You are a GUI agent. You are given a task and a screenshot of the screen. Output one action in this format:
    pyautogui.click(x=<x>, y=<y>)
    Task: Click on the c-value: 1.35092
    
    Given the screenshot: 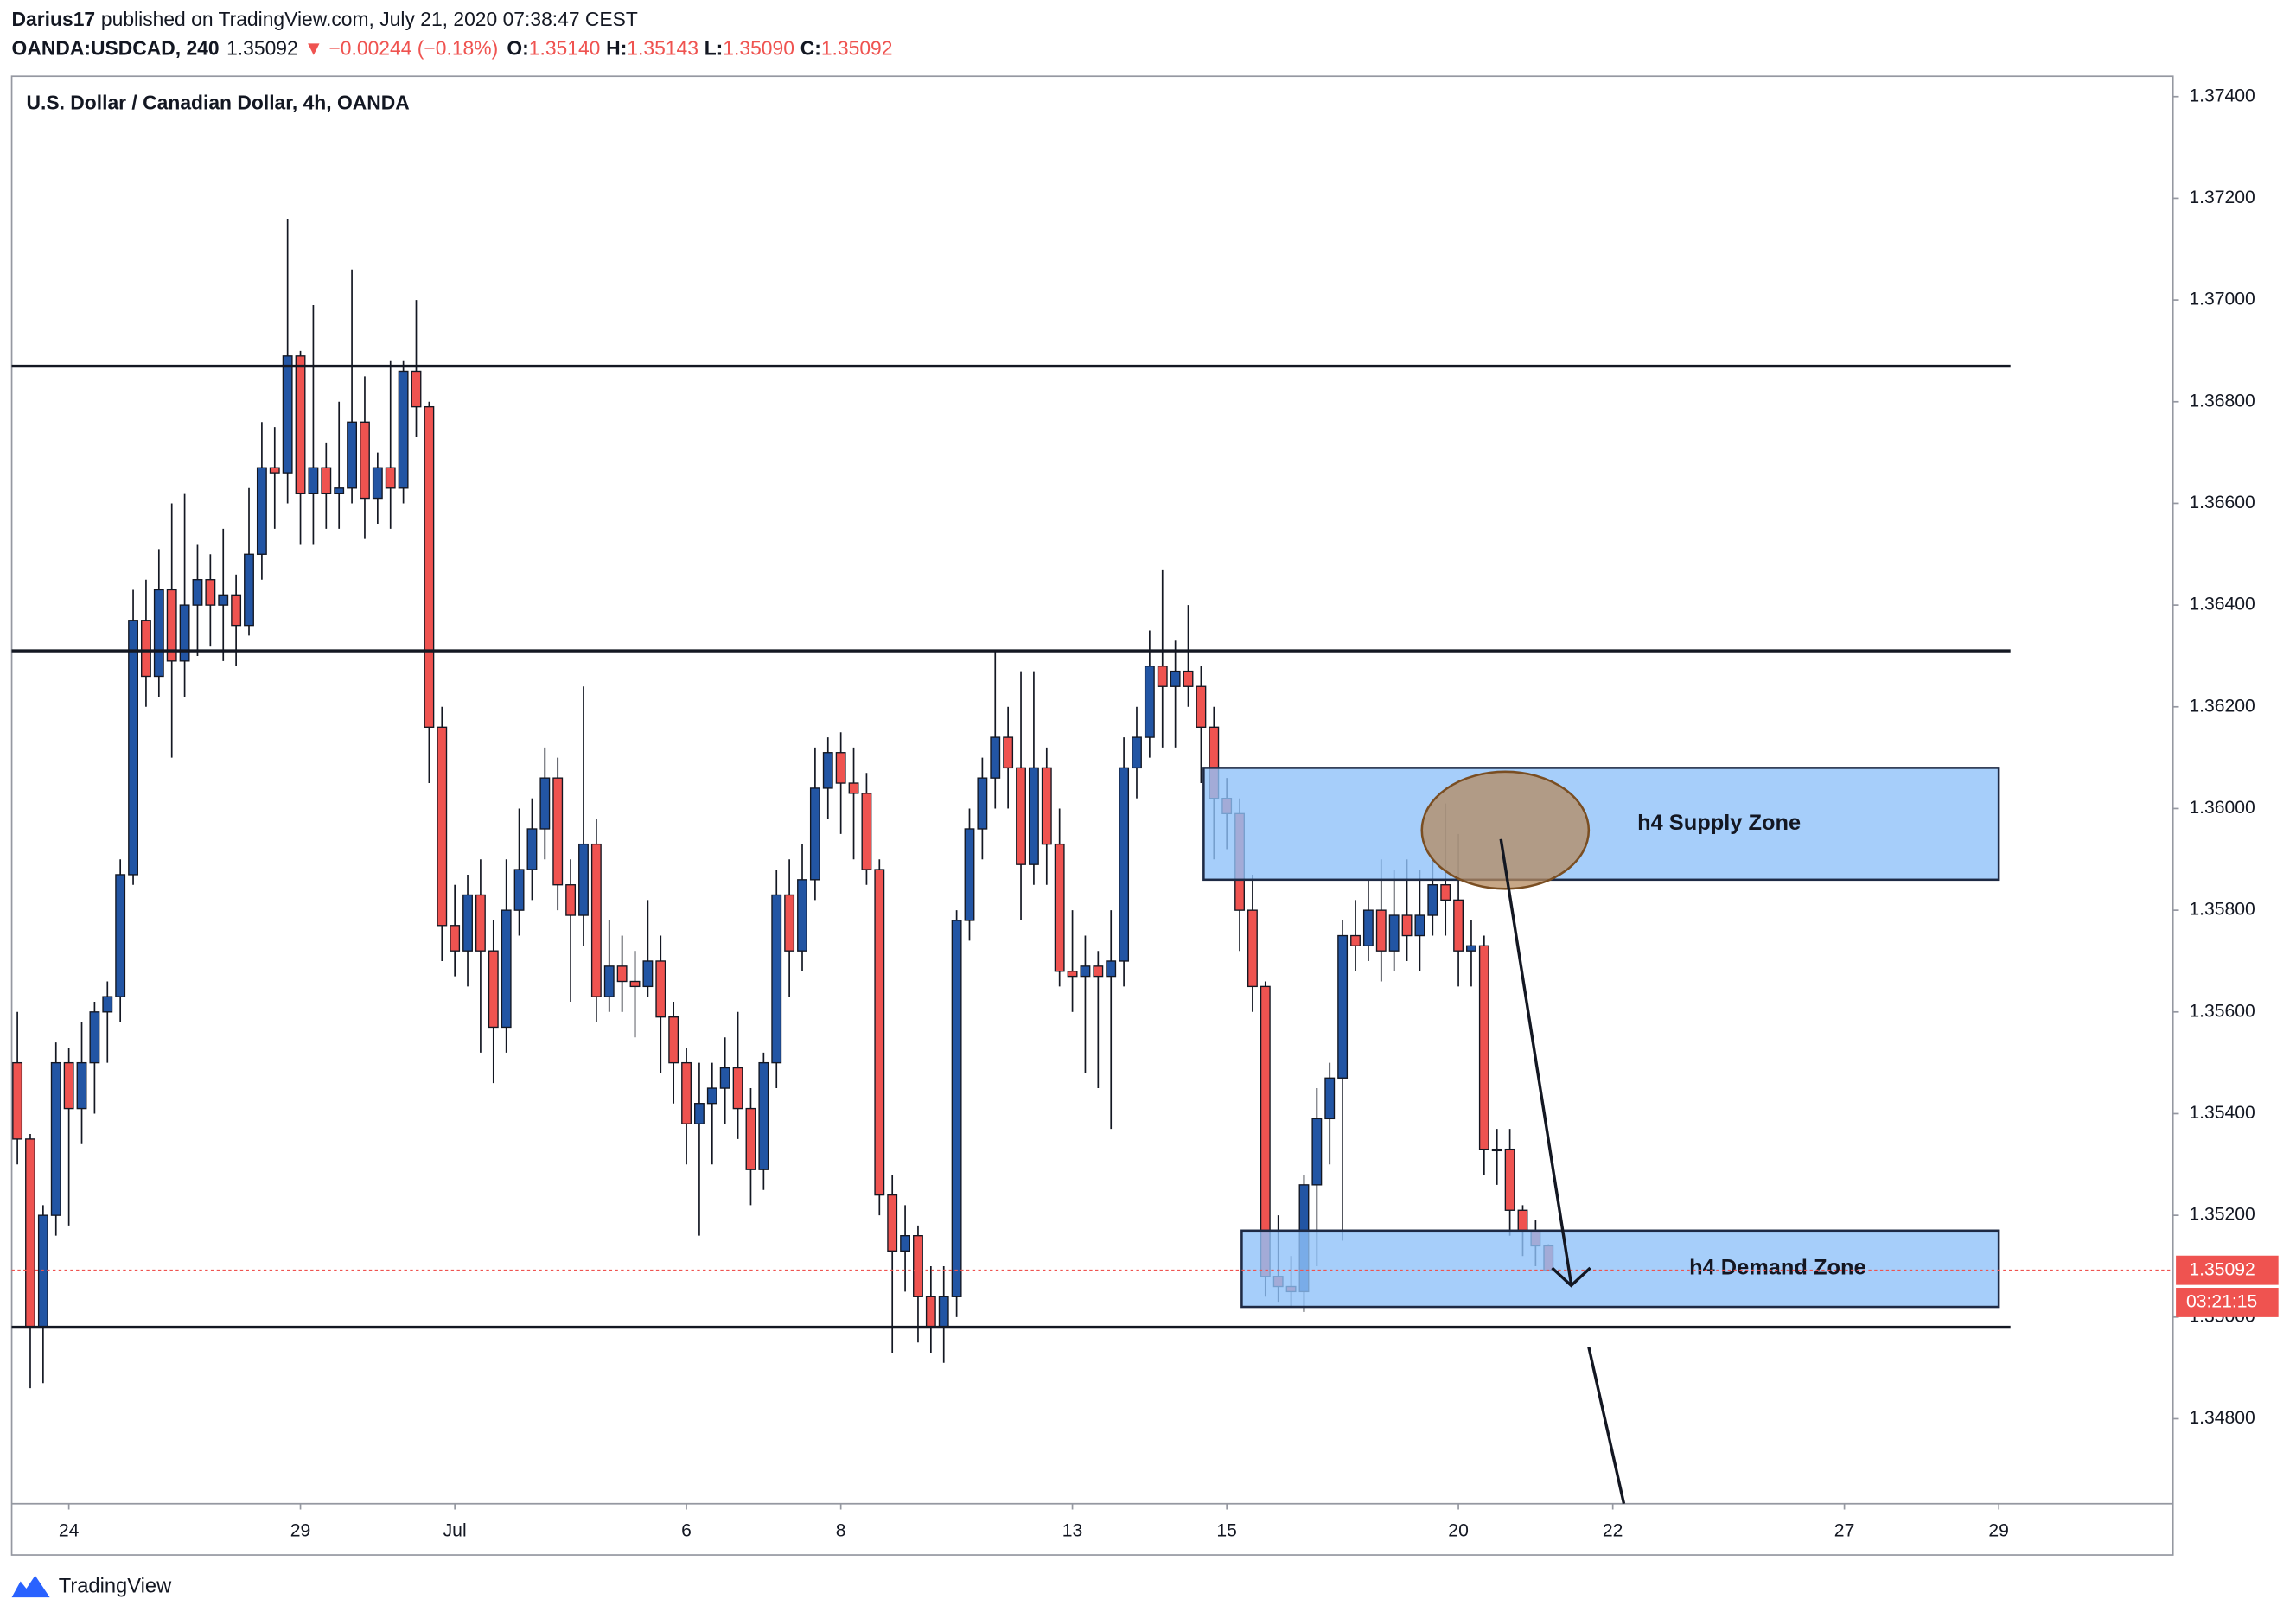 What is the action you would take?
    pyautogui.click(x=857, y=49)
    